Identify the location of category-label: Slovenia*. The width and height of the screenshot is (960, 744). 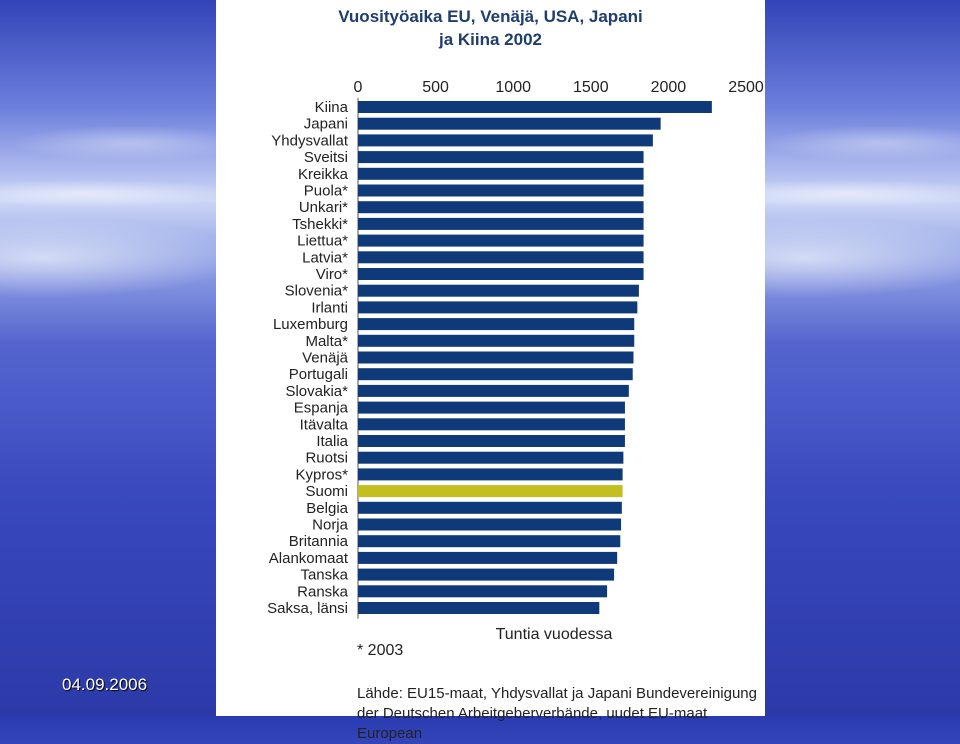
(317, 291).